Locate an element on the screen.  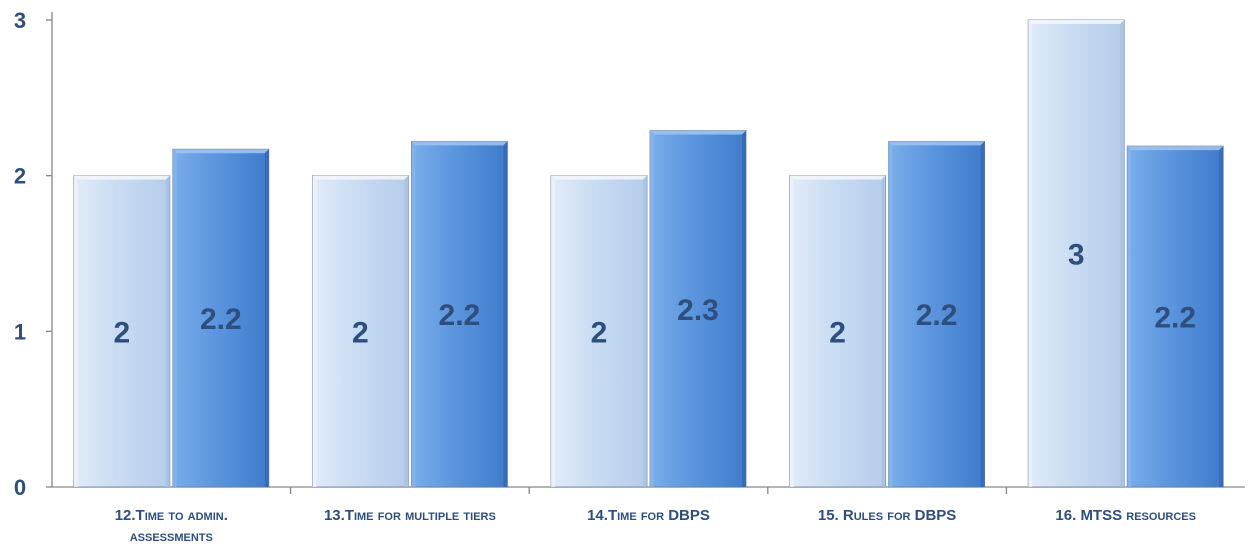
y-tick-label: 2 is located at coordinates (20, 176).